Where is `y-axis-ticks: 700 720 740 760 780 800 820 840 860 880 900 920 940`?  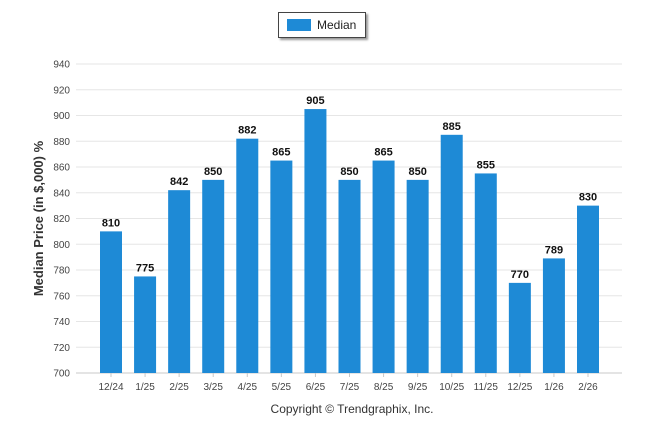 y-axis-ticks: 700 720 740 760 780 800 820 840 860 880 900 920 940 is located at coordinates (61, 220).